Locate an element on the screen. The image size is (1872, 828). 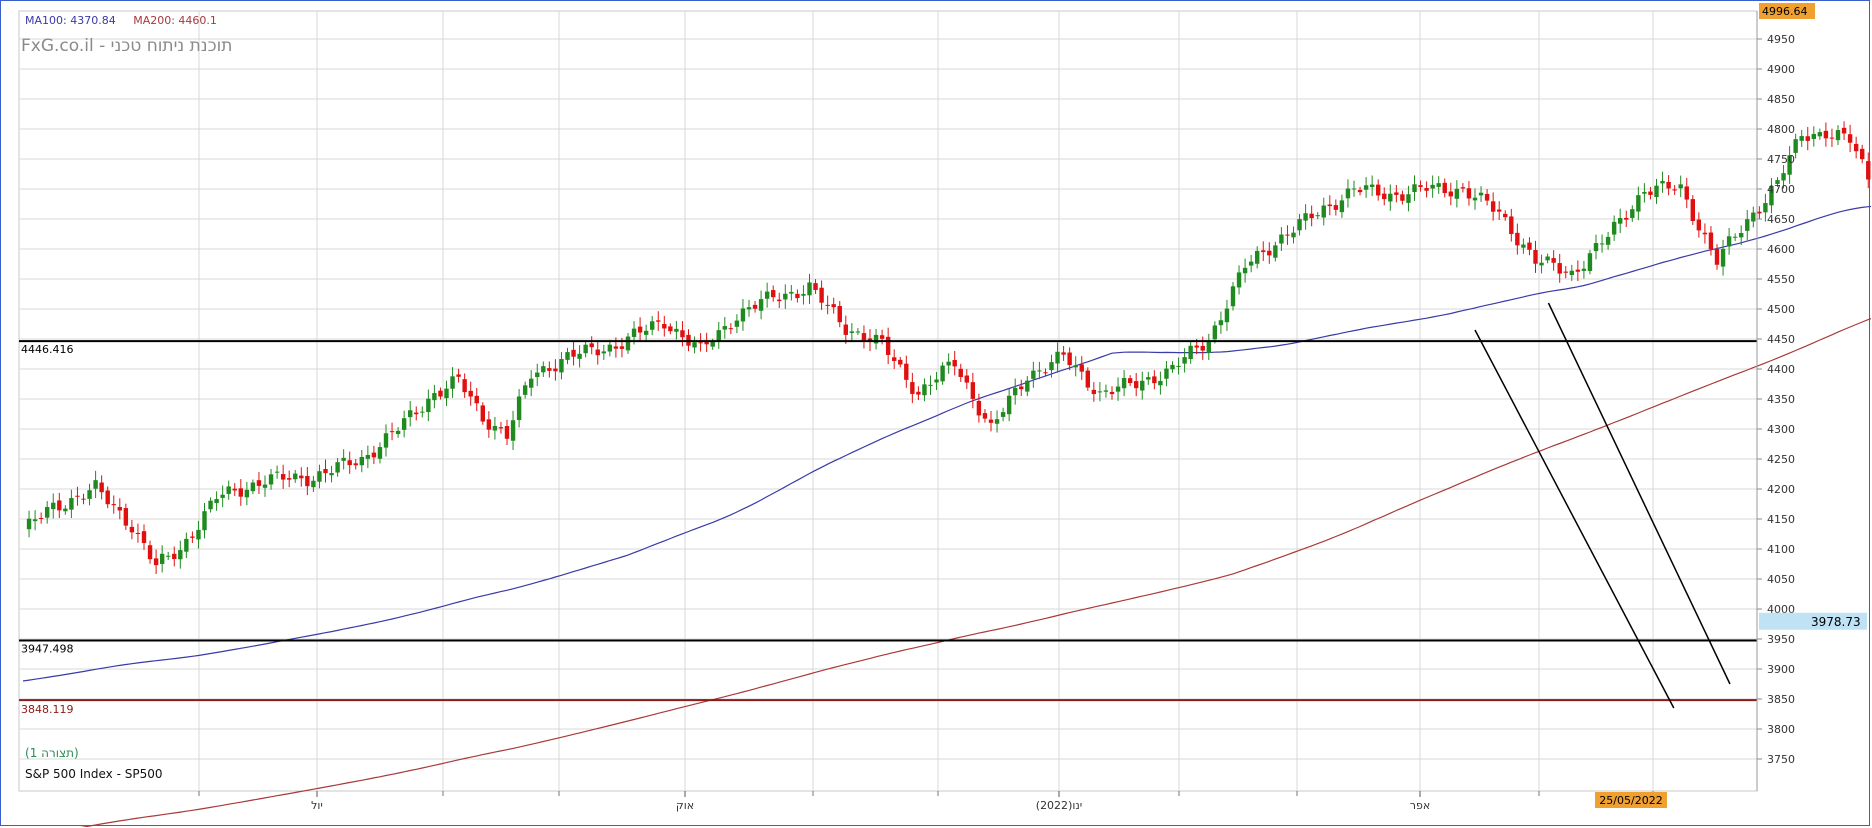
y-tick-label: 4850 is located at coordinates (1781, 99).